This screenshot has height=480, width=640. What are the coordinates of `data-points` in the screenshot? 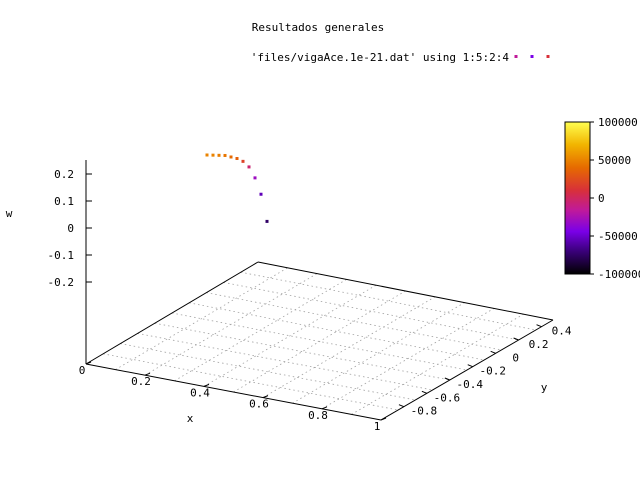 It's located at (237, 188).